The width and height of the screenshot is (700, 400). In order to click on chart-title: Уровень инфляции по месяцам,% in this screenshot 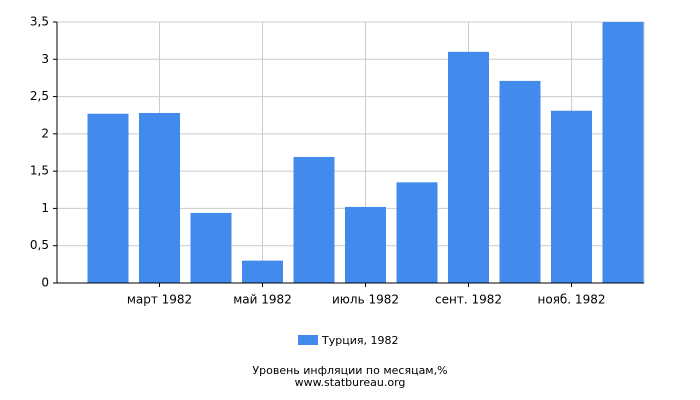, I will do `click(349, 370)`.